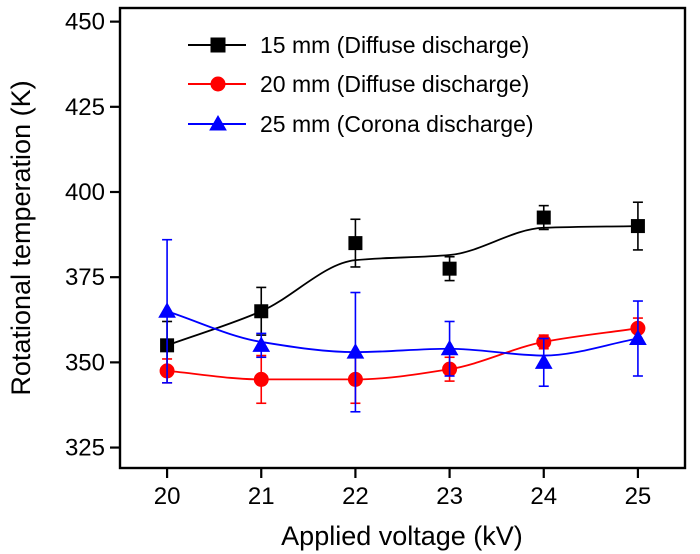  Describe the element at coordinates (85, 192) in the screenshot. I see `y-tick-label-400: 400` at that location.